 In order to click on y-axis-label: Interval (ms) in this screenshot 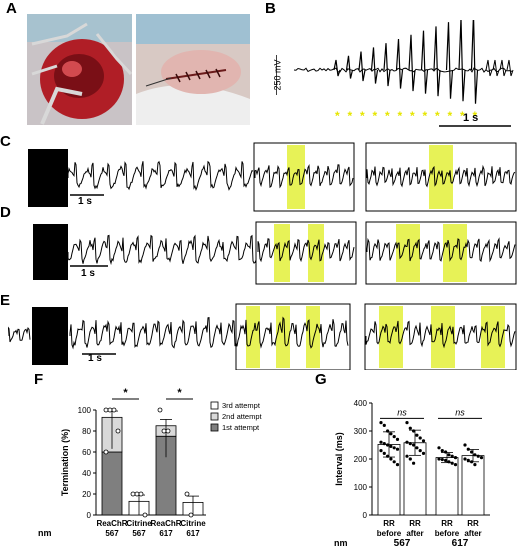, I will do `click(339, 459)`.